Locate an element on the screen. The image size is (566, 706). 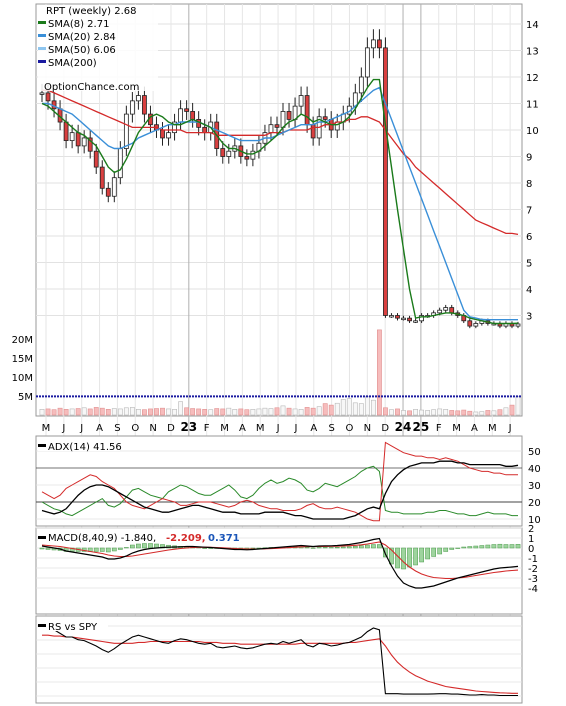
month-label: O is located at coordinates (135, 428).